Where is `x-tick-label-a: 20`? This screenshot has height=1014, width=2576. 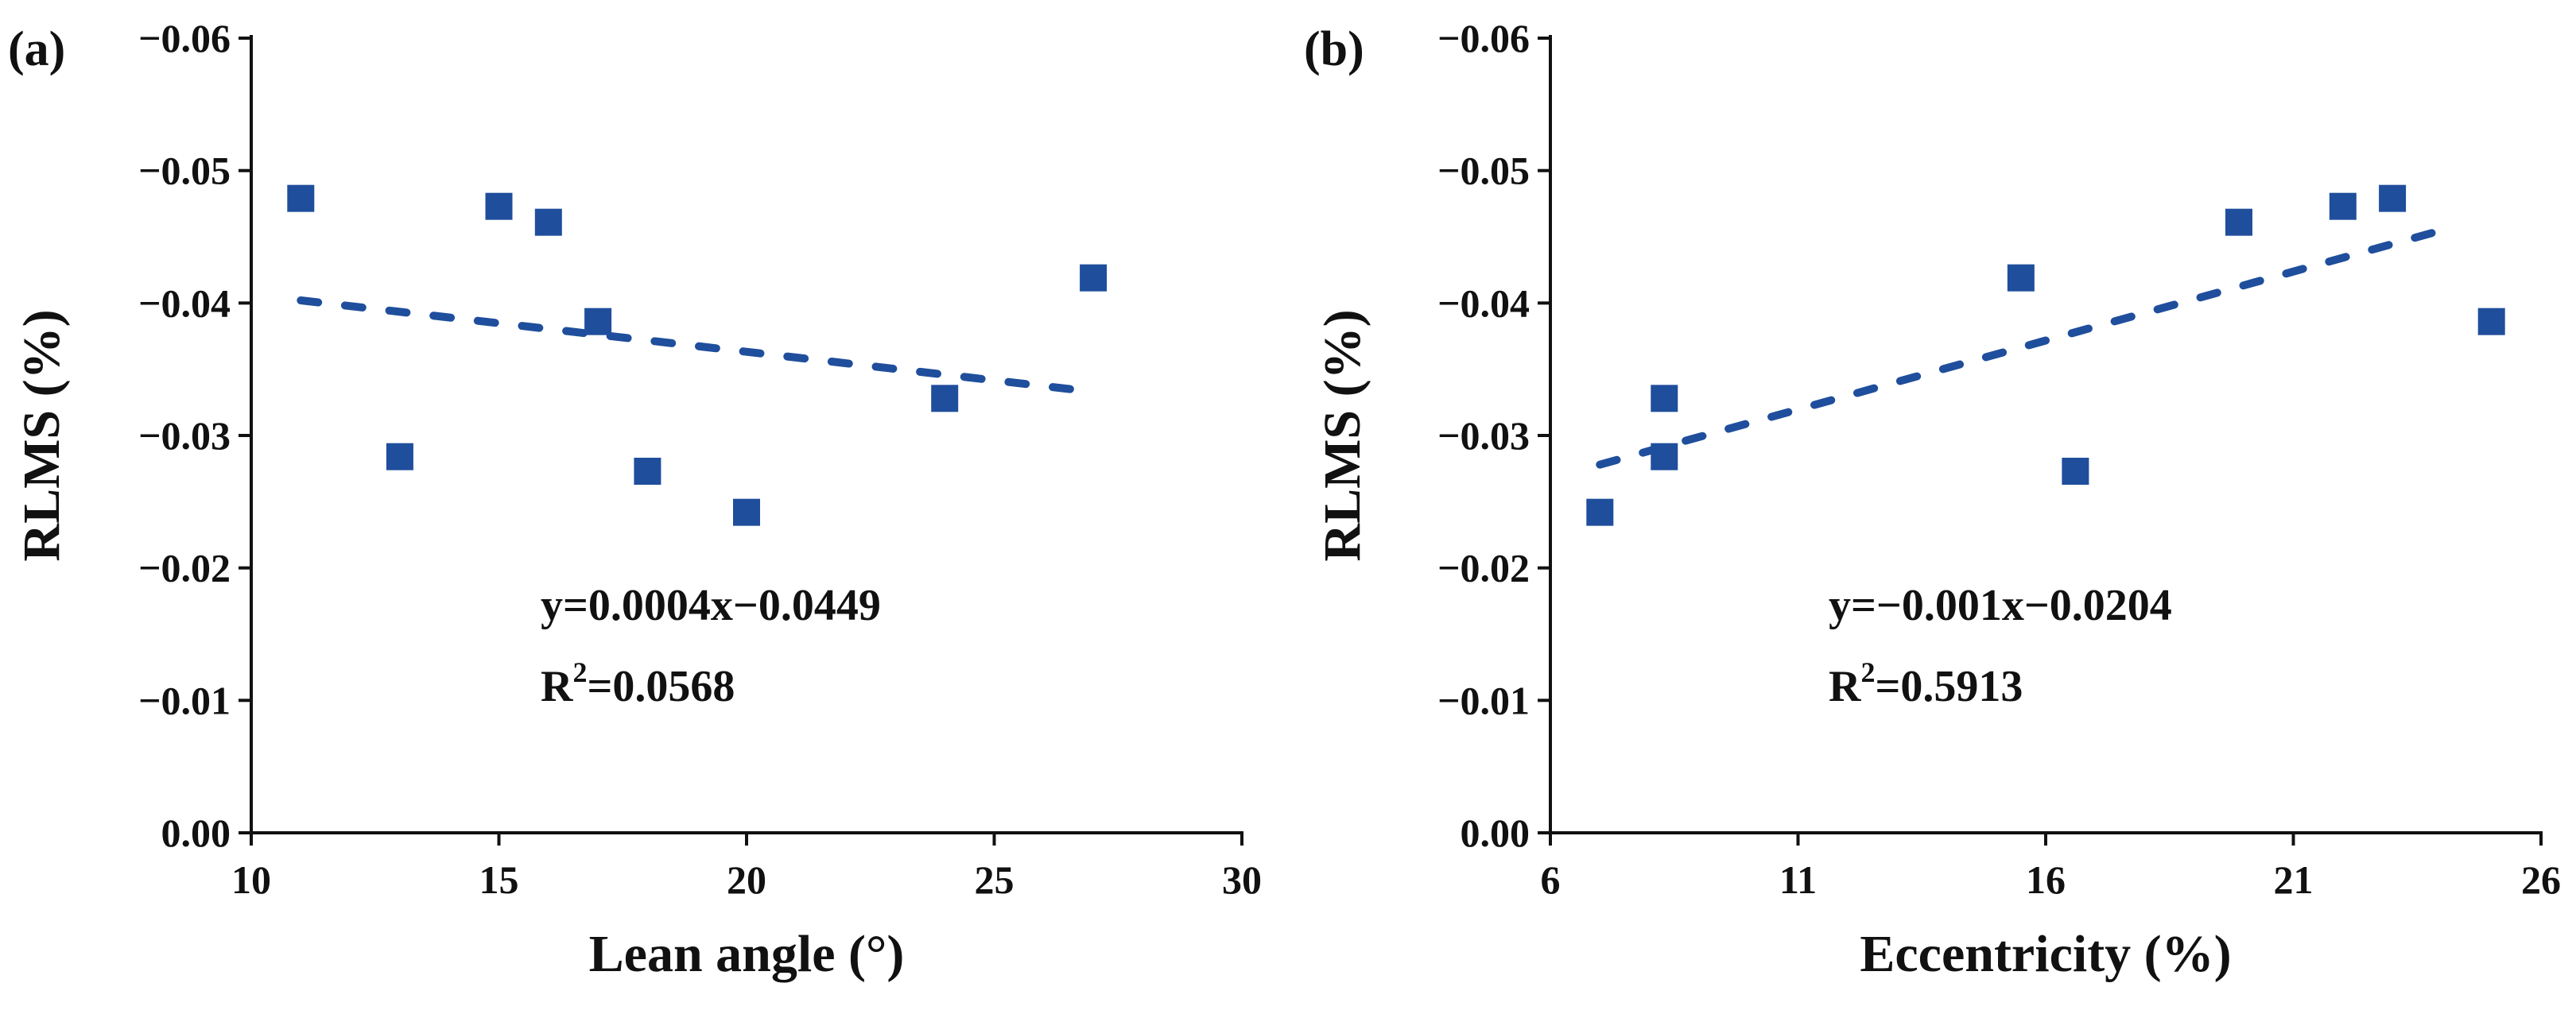
x-tick-label-a: 20 is located at coordinates (747, 879).